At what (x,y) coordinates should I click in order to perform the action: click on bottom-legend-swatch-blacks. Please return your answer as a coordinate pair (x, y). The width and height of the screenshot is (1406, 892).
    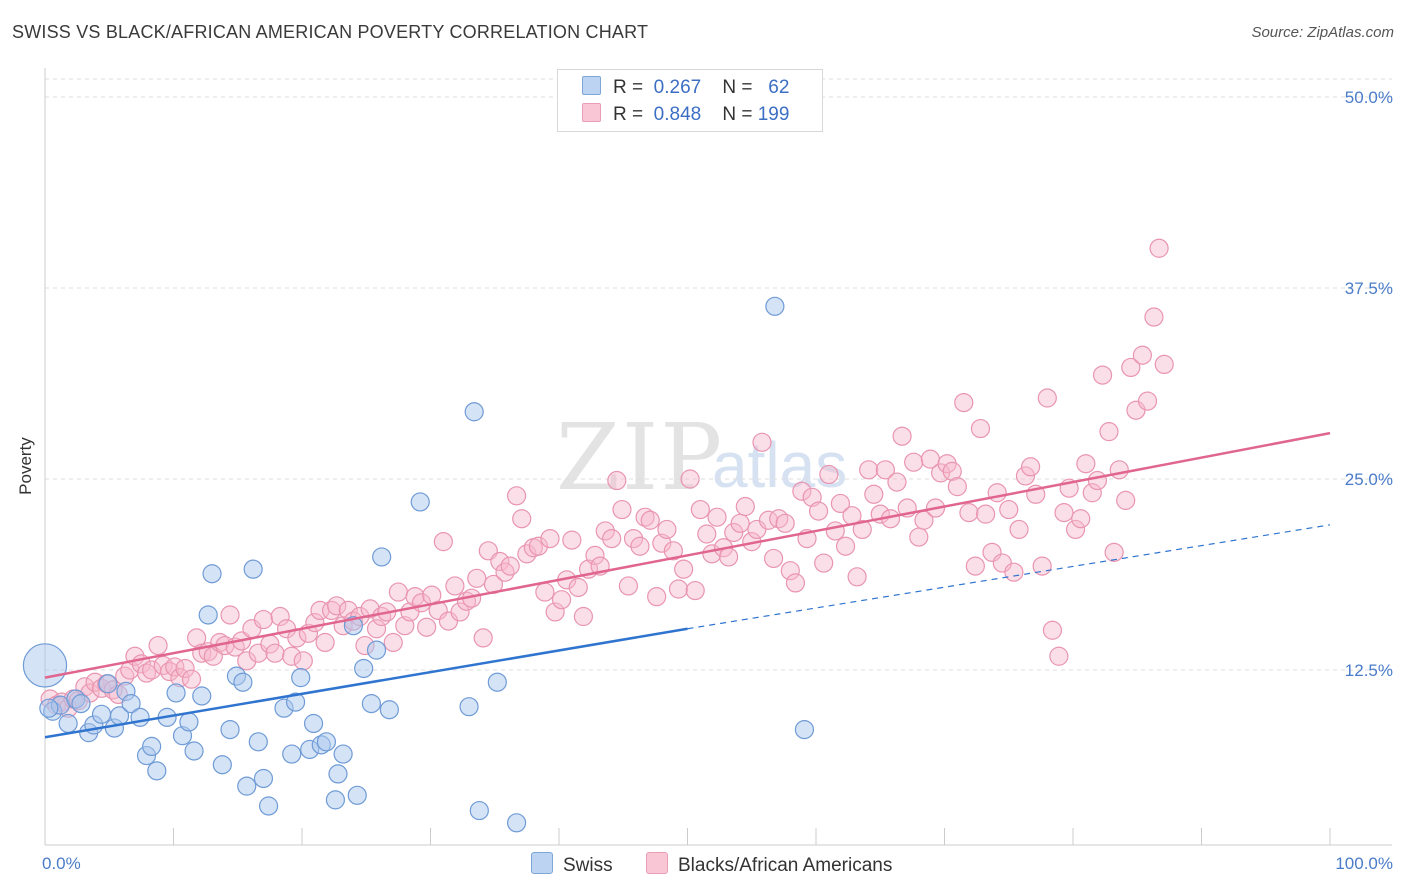
    Looking at the image, I should click on (657, 863).